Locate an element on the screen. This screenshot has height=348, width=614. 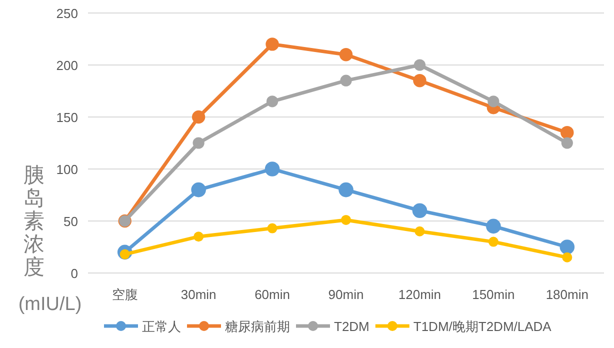
y-tick-label: 250 is located at coordinates (67, 13).